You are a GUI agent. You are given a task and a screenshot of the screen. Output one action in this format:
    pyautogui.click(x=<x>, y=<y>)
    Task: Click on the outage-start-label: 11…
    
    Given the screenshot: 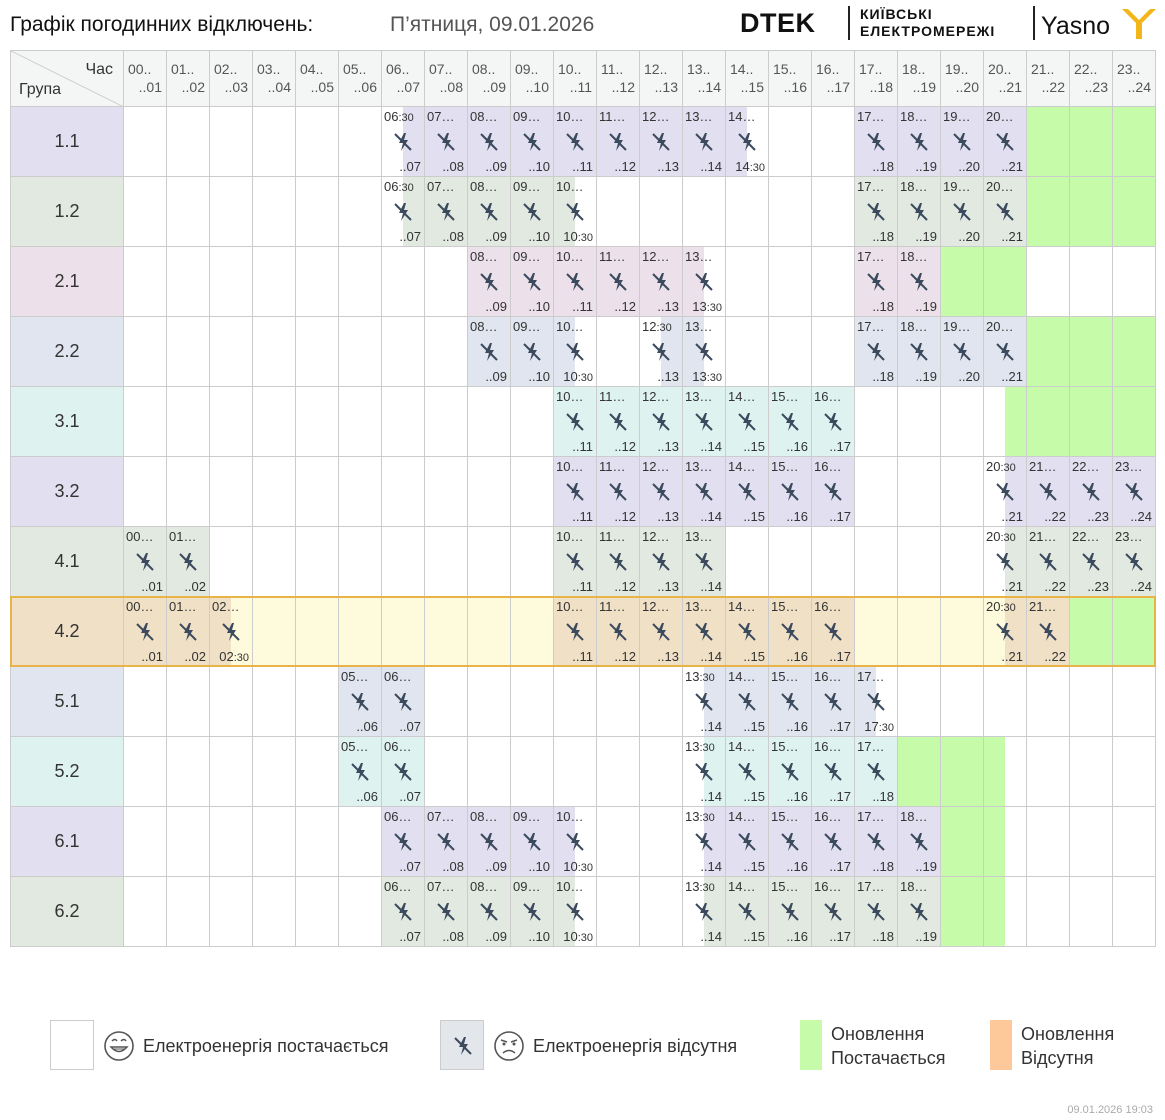 What is the action you would take?
    pyautogui.click(x=612, y=256)
    